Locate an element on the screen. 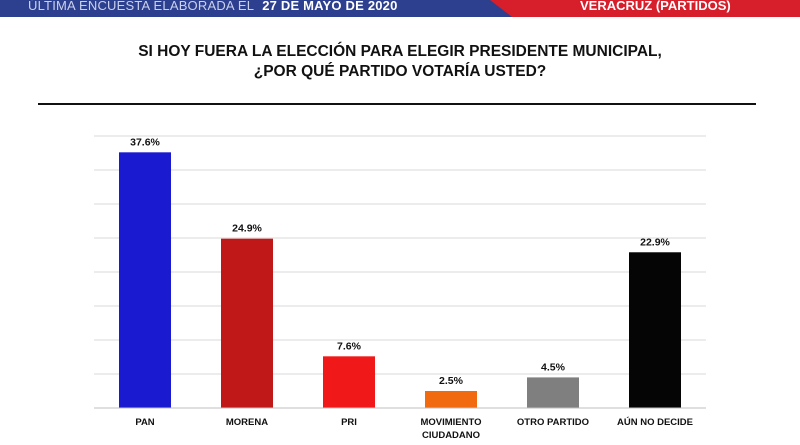 The width and height of the screenshot is (800, 445). top-banner-red-section is located at coordinates (645, 8).